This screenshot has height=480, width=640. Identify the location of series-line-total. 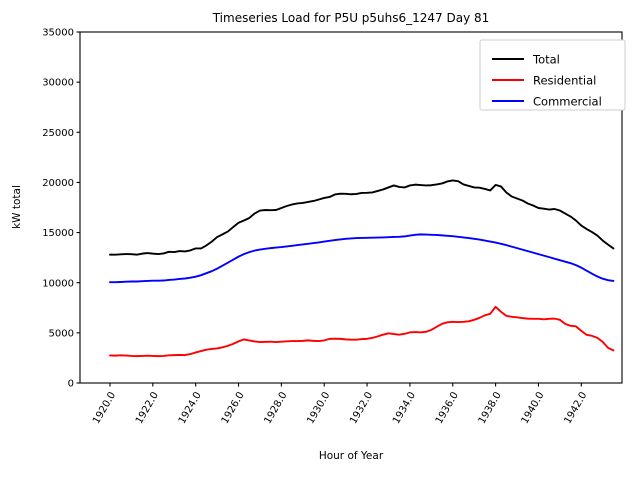
(362, 217).